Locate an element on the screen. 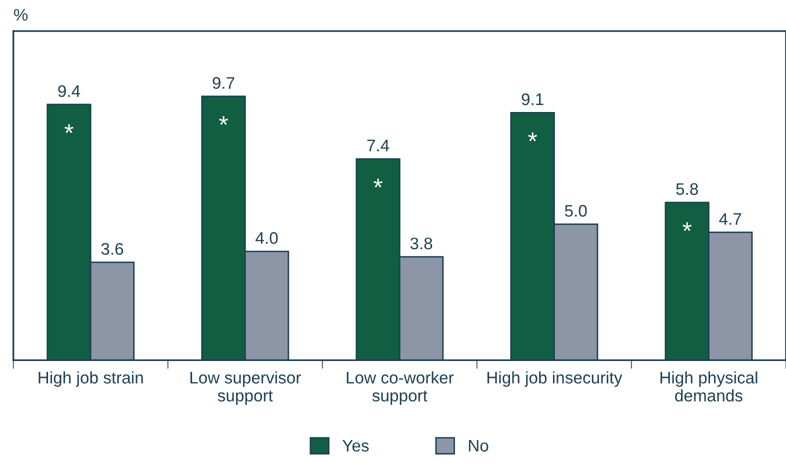 The image size is (786, 463). data-label: 3.8 is located at coordinates (421, 244).